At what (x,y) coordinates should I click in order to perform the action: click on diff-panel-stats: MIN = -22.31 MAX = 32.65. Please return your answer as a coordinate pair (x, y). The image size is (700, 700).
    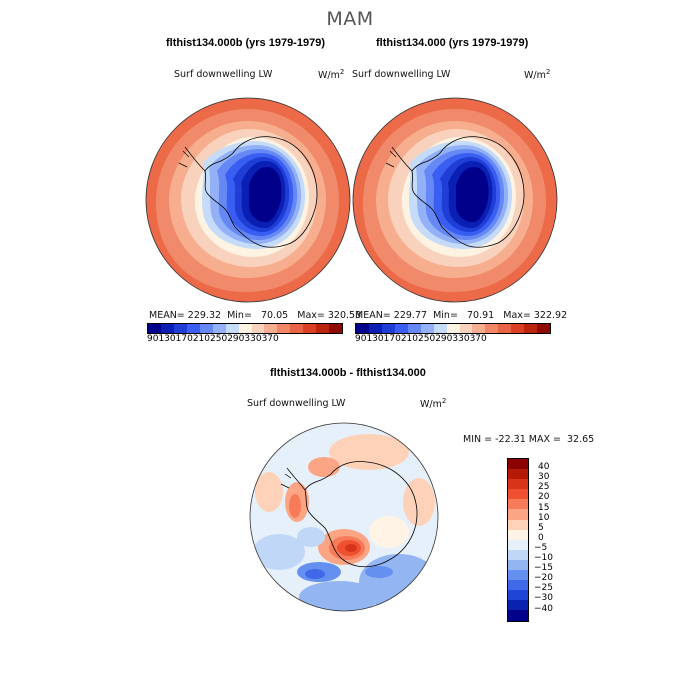
    Looking at the image, I should click on (529, 439).